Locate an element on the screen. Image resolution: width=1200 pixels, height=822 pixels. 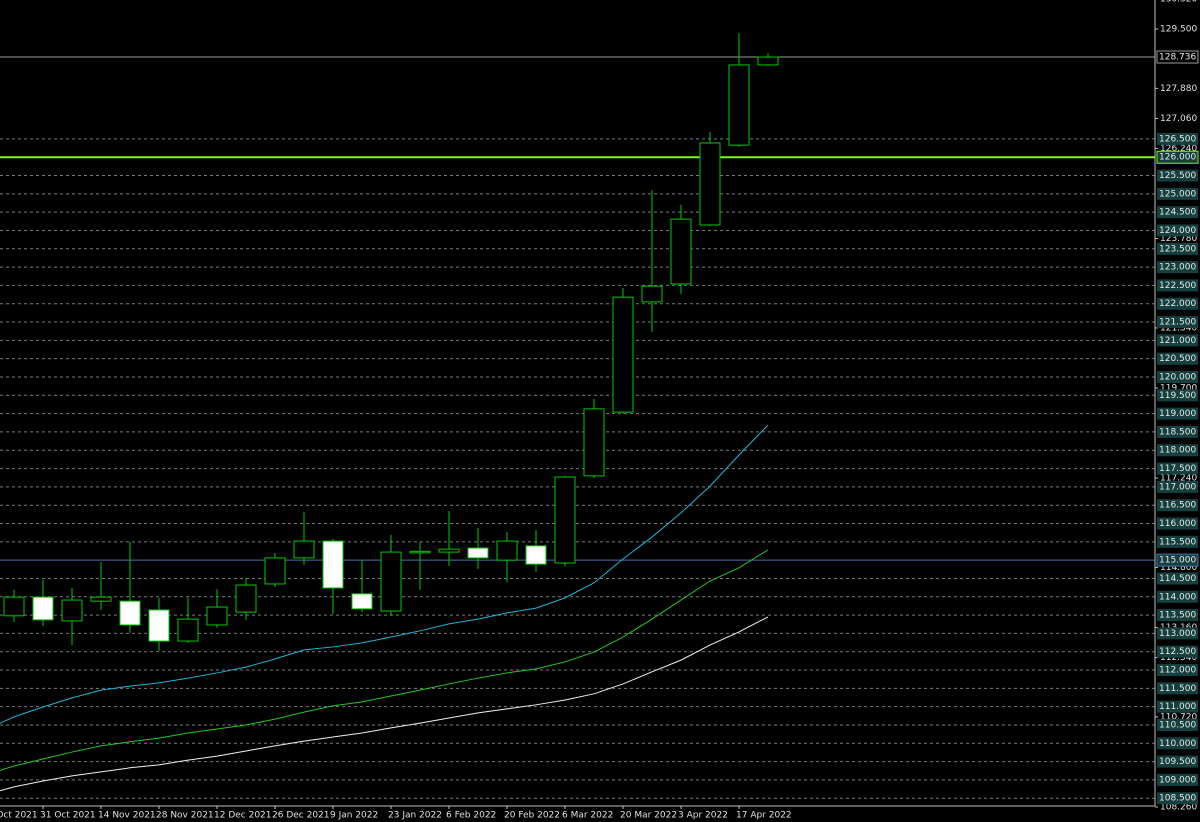
level-label: 115.000 is located at coordinates (1177, 561).